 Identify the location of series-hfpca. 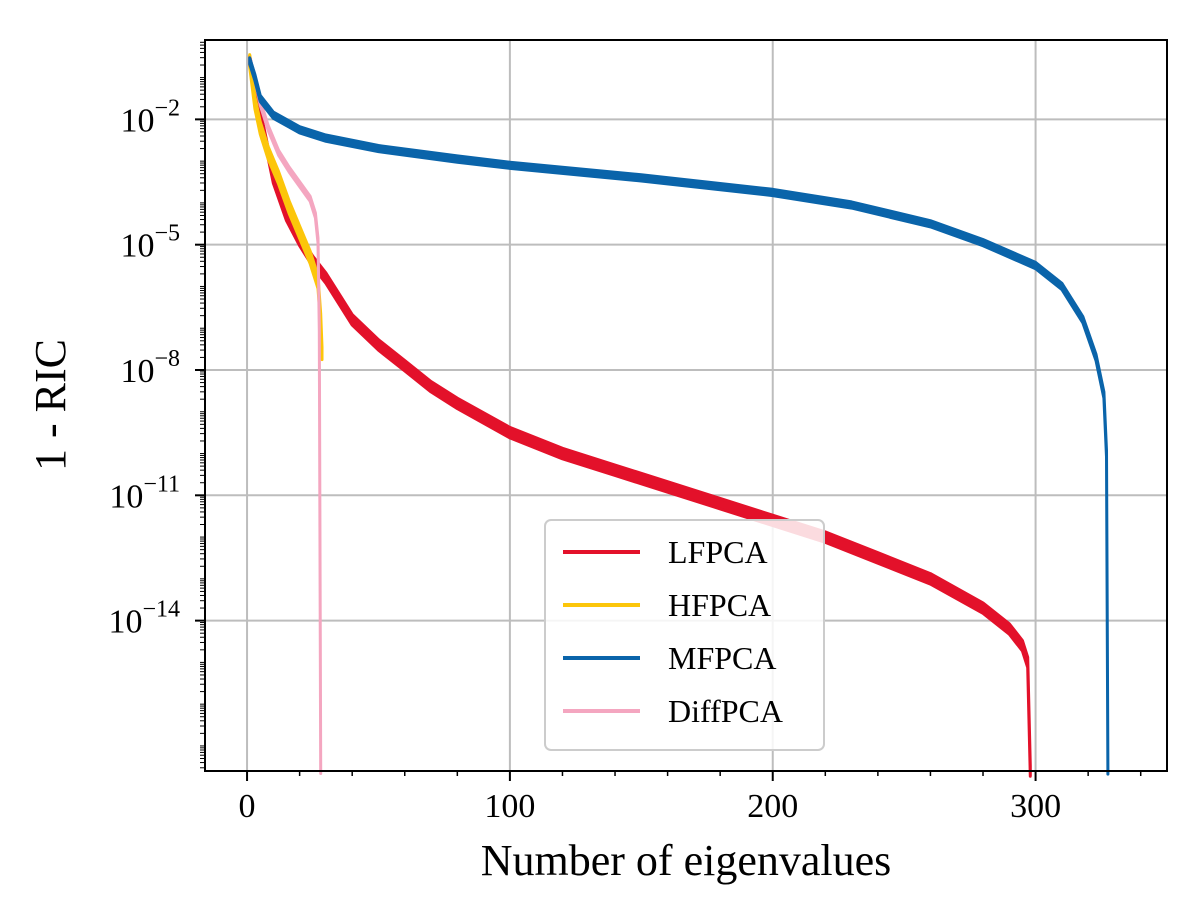
(286, 207).